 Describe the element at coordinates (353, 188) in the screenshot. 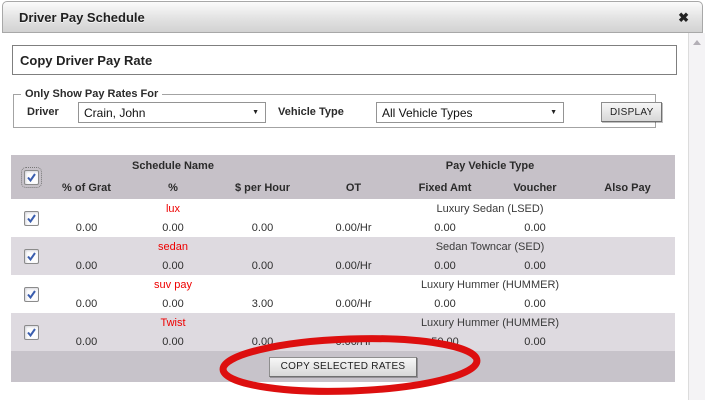

I see `col-header-ot: OT` at that location.